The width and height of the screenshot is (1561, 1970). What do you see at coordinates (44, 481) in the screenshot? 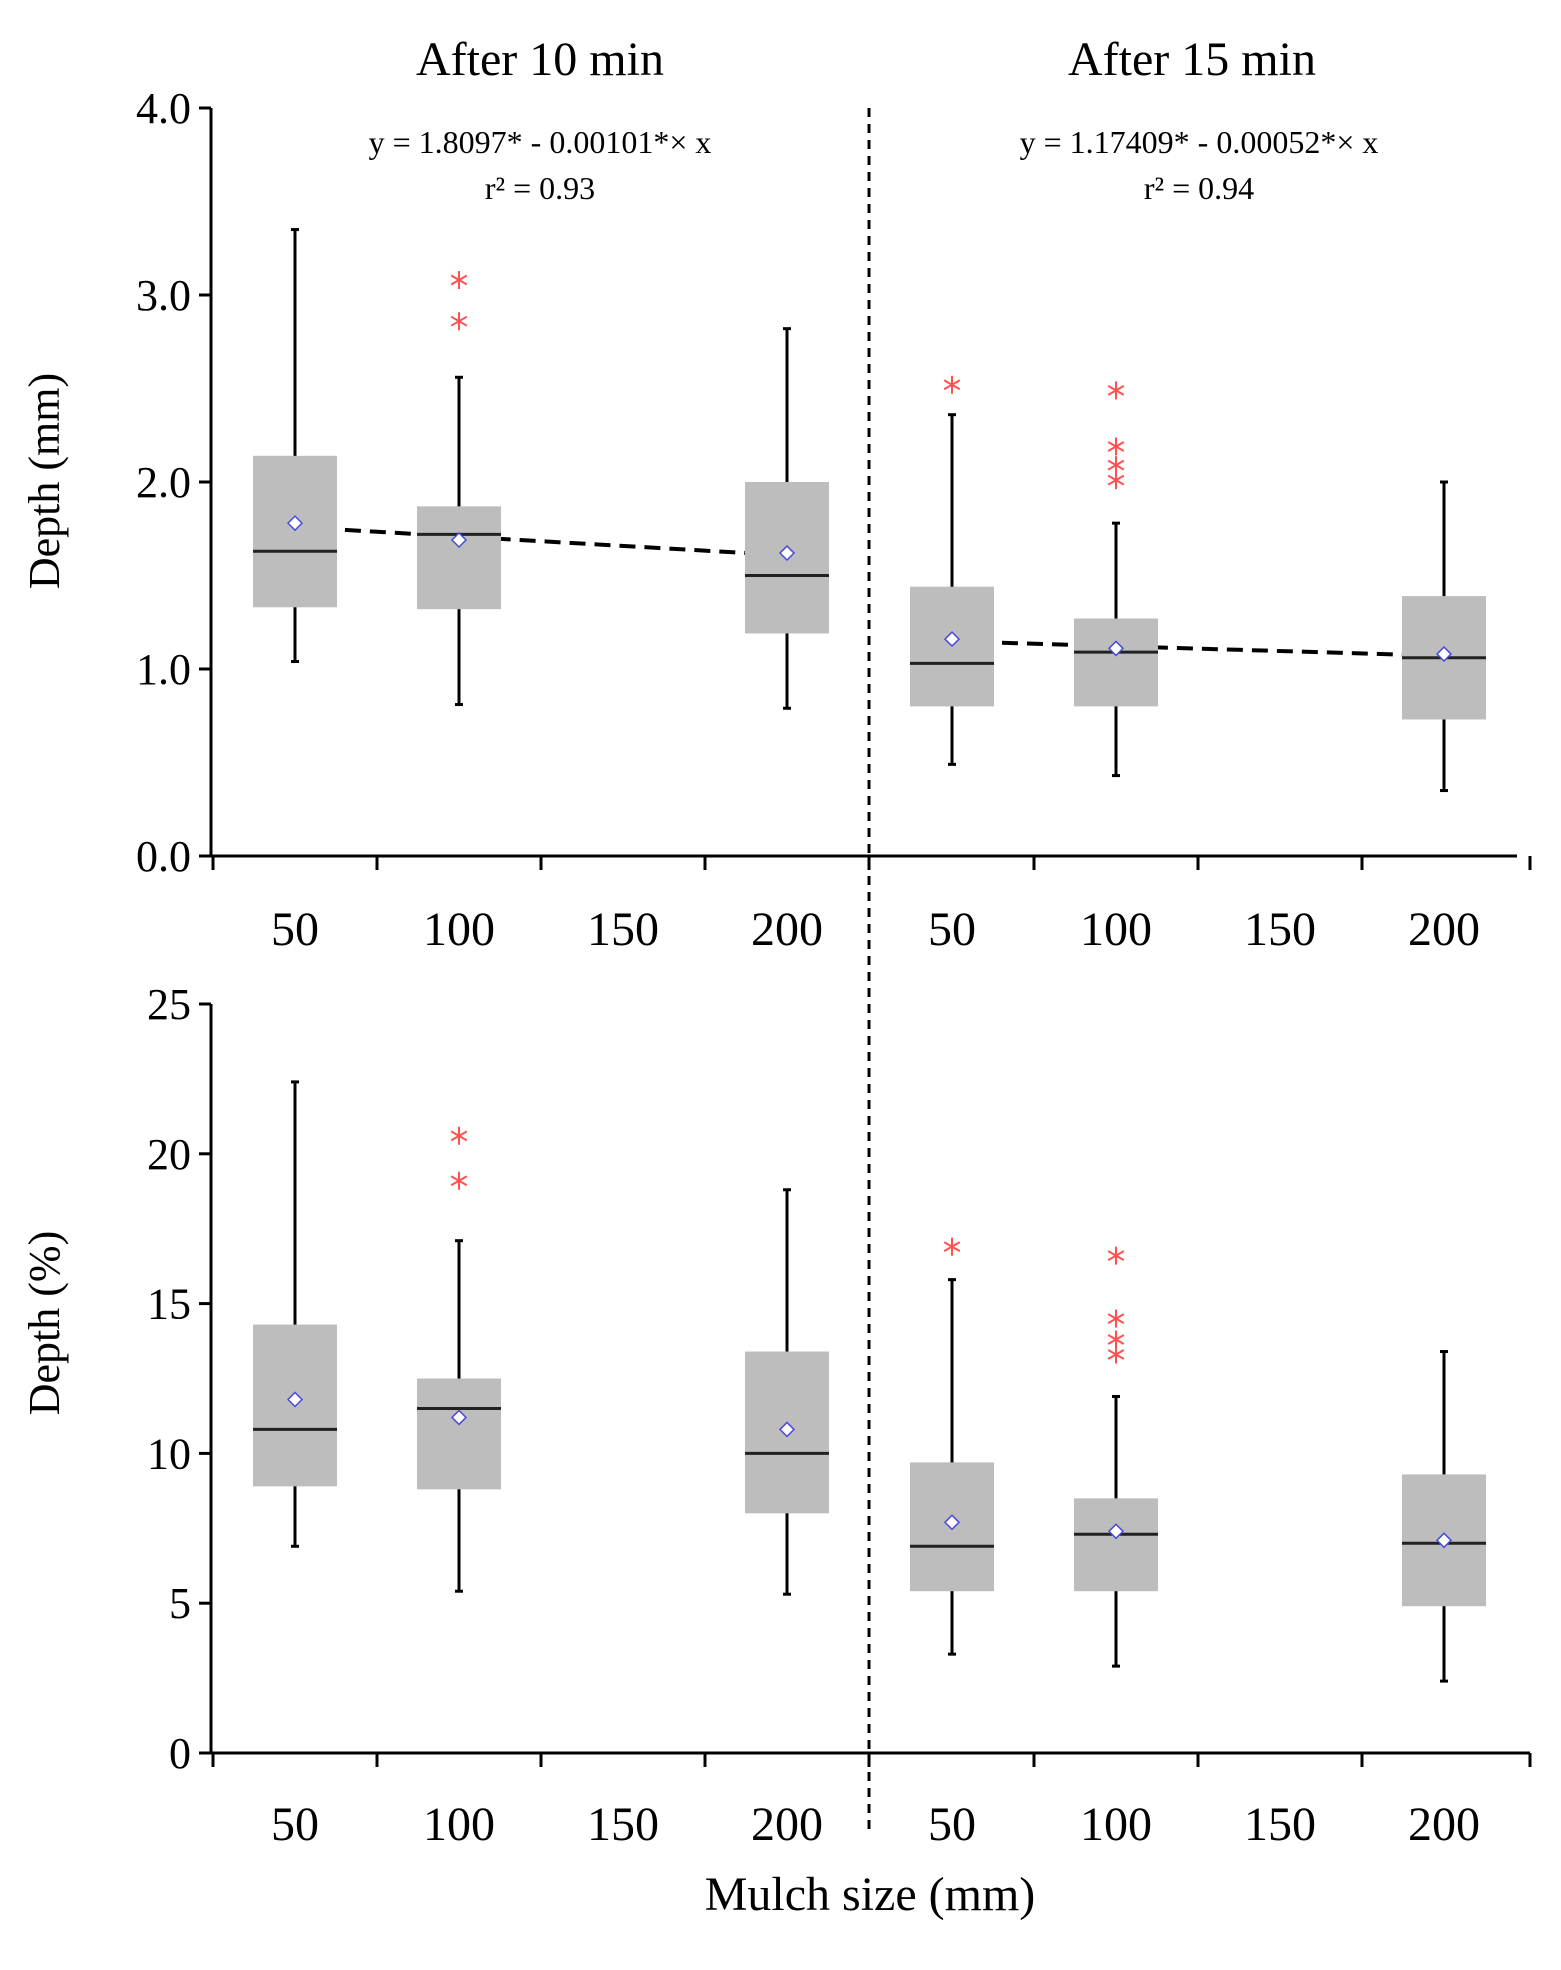
I see `y-axis-title-mm: Depth (mm)` at bounding box center [44, 481].